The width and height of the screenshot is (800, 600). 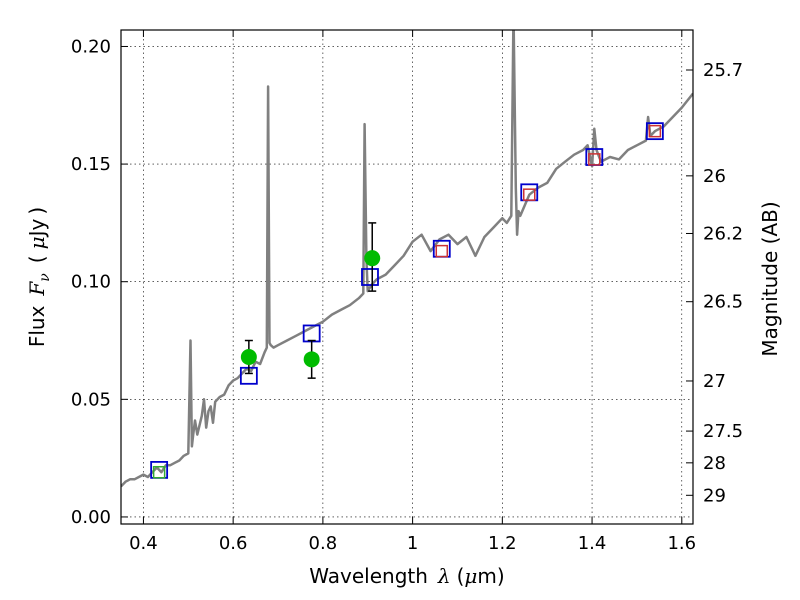 What do you see at coordinates (592, 543) in the screenshot?
I see `x-tick-label: 1.4` at bounding box center [592, 543].